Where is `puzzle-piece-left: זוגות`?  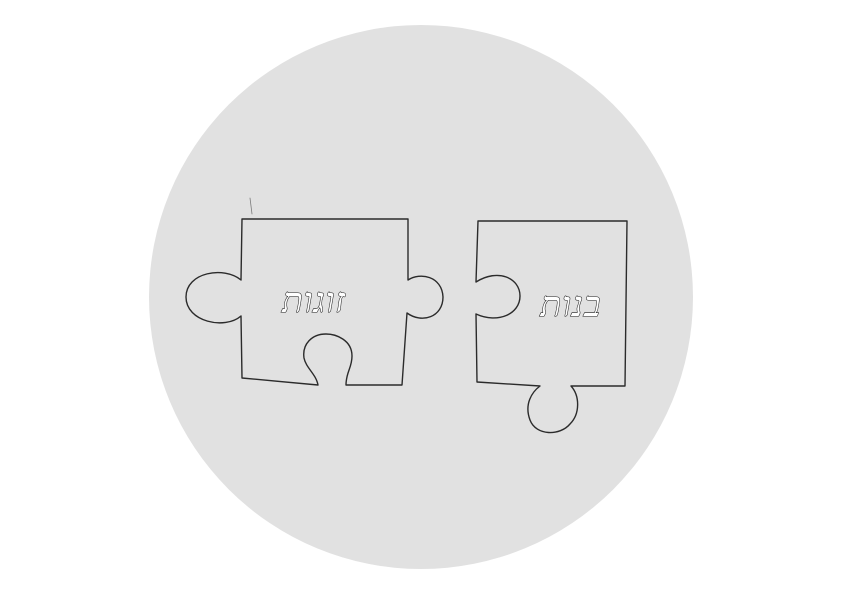
puzzle-piece-left: זוגות is located at coordinates (314, 291).